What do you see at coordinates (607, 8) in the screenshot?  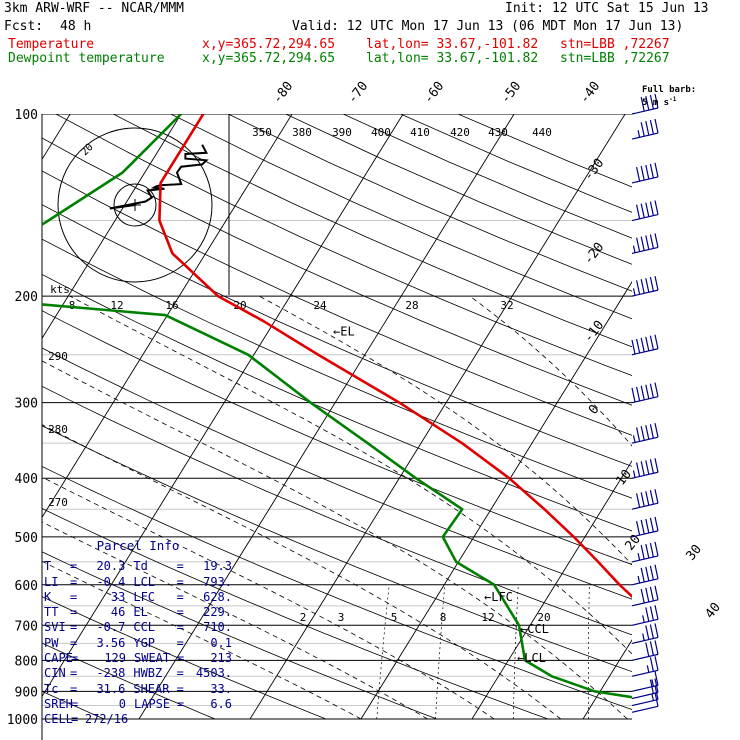 I see `init-time: Init: 12 UTC Sat 15 Jun 13` at bounding box center [607, 8].